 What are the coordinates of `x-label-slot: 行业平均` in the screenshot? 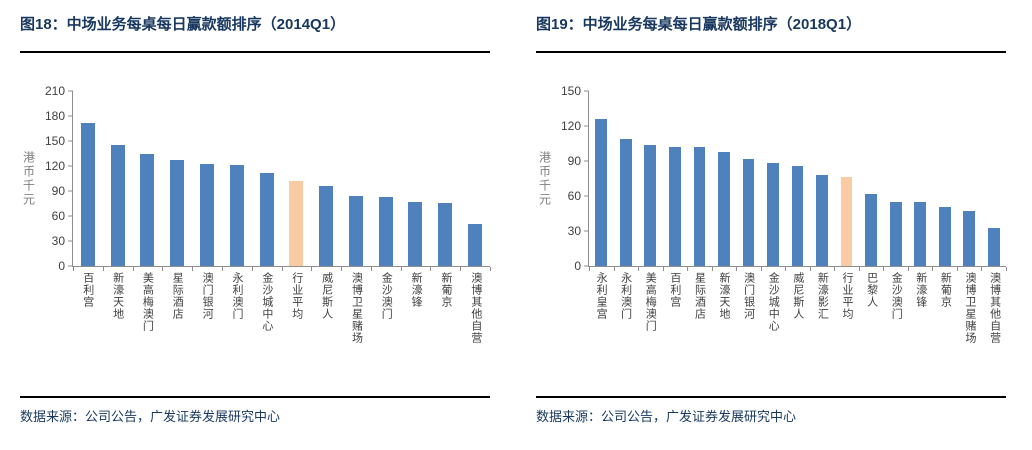 It's located at (296, 328).